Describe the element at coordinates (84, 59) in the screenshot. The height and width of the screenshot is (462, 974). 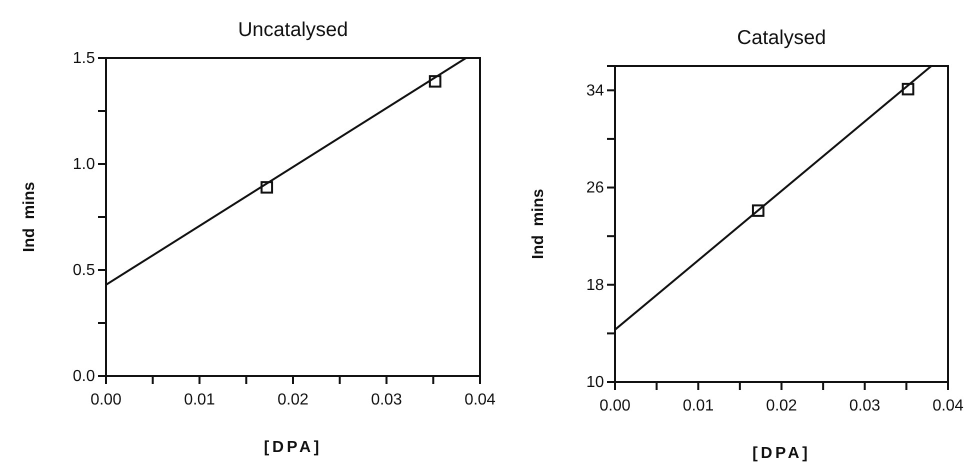
I see `y-tick-label: 1.5` at that location.